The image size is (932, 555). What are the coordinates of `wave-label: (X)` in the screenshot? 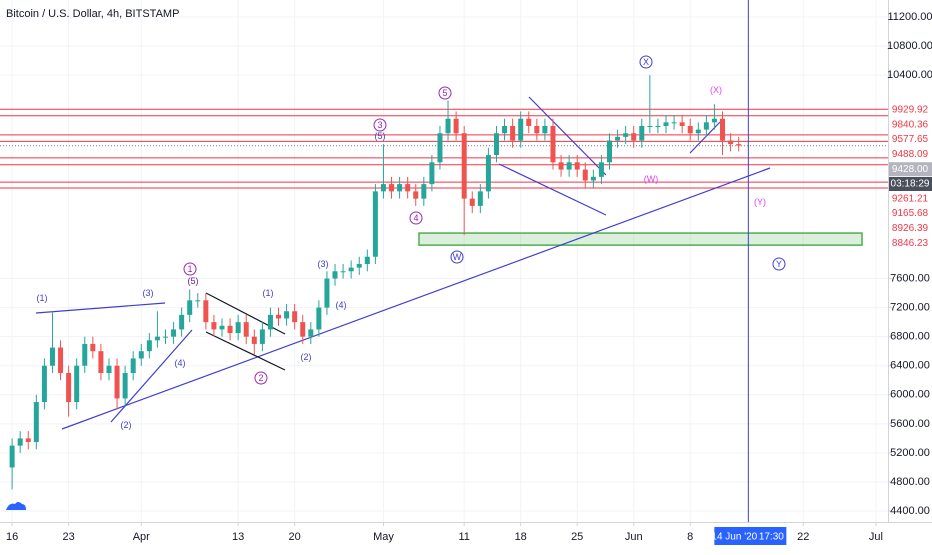 It's located at (716, 90).